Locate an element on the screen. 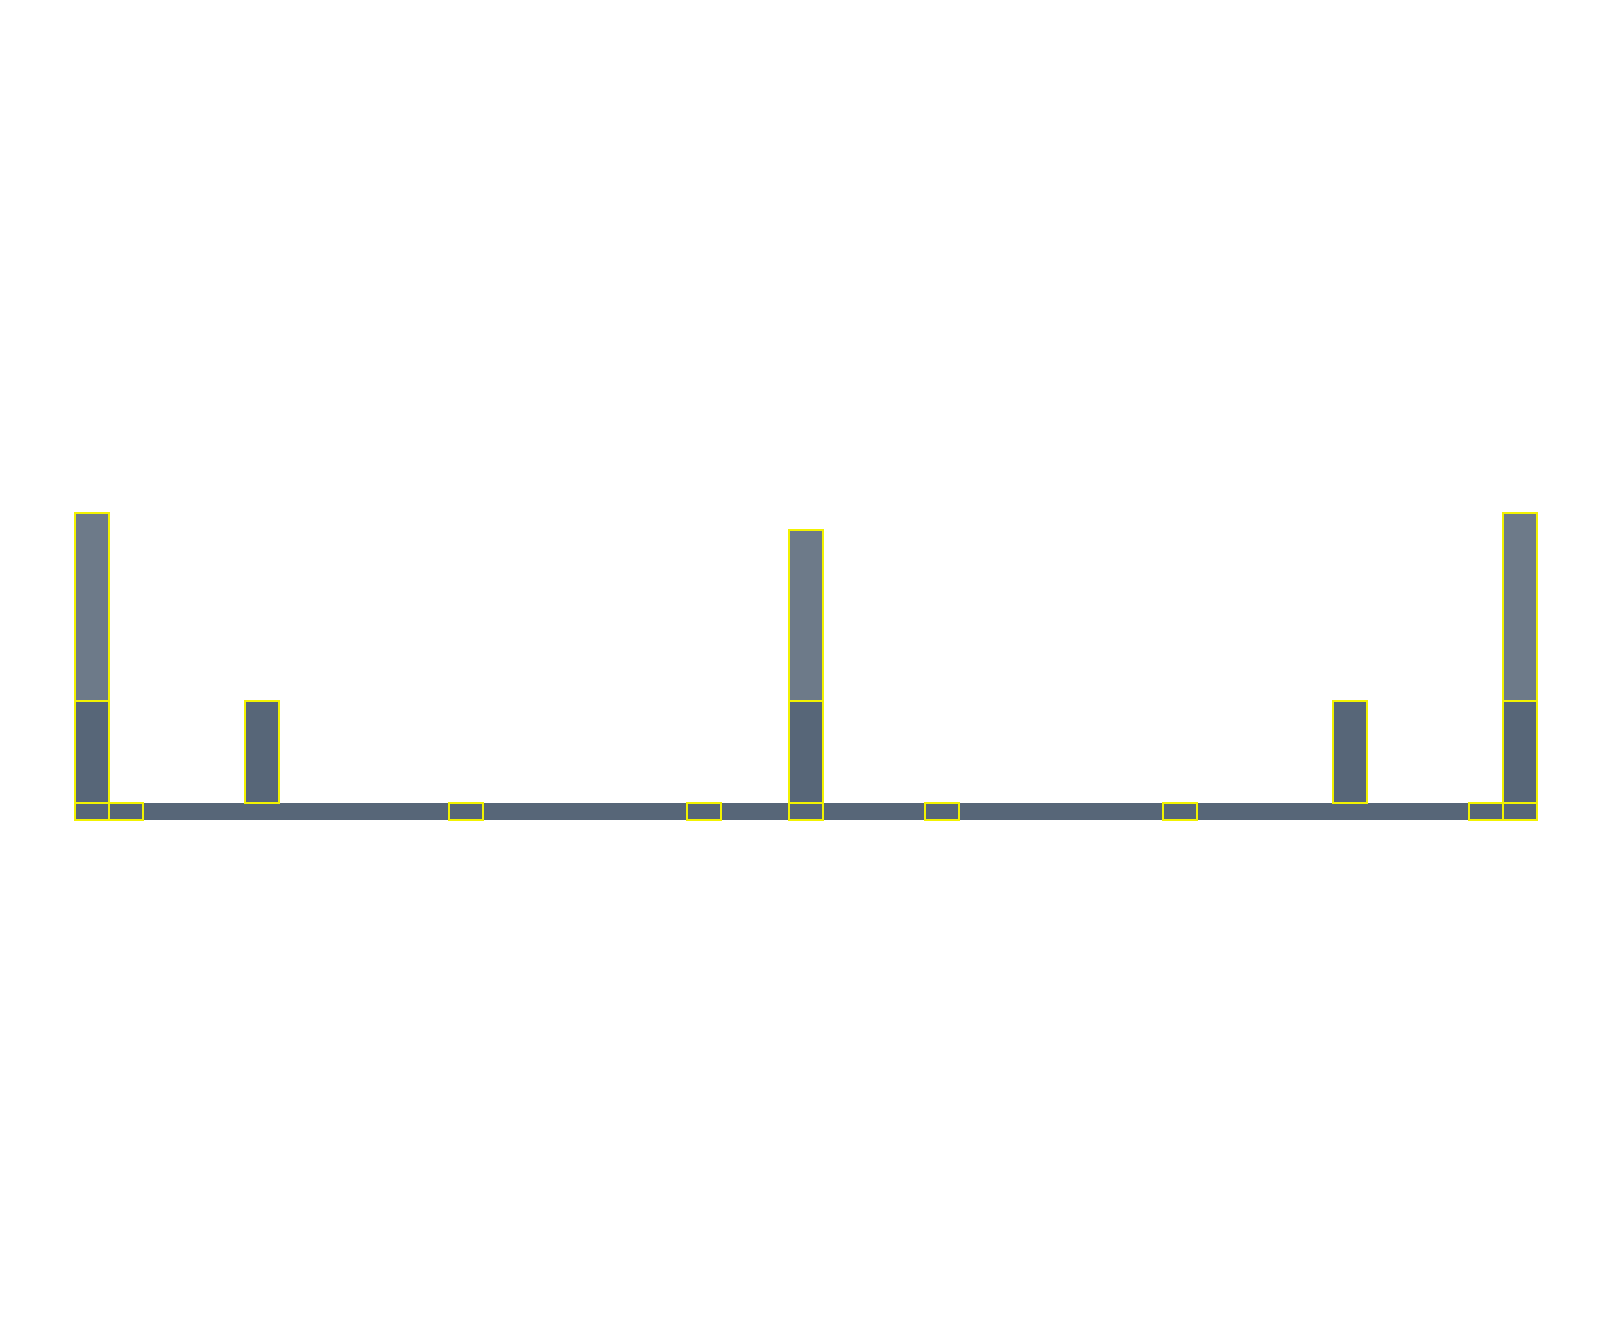  center-column-upper-block is located at coordinates (806, 615).